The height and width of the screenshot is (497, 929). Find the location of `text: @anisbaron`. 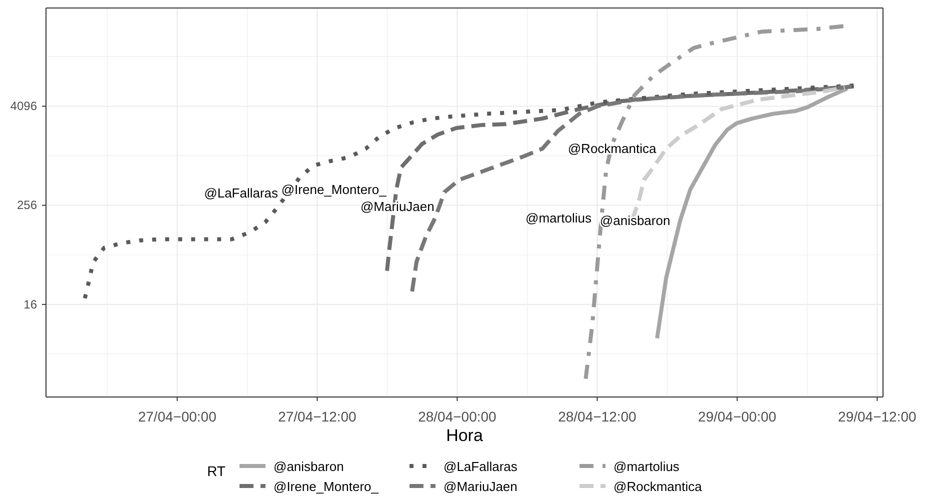

text: @anisbaron is located at coordinates (635, 220).